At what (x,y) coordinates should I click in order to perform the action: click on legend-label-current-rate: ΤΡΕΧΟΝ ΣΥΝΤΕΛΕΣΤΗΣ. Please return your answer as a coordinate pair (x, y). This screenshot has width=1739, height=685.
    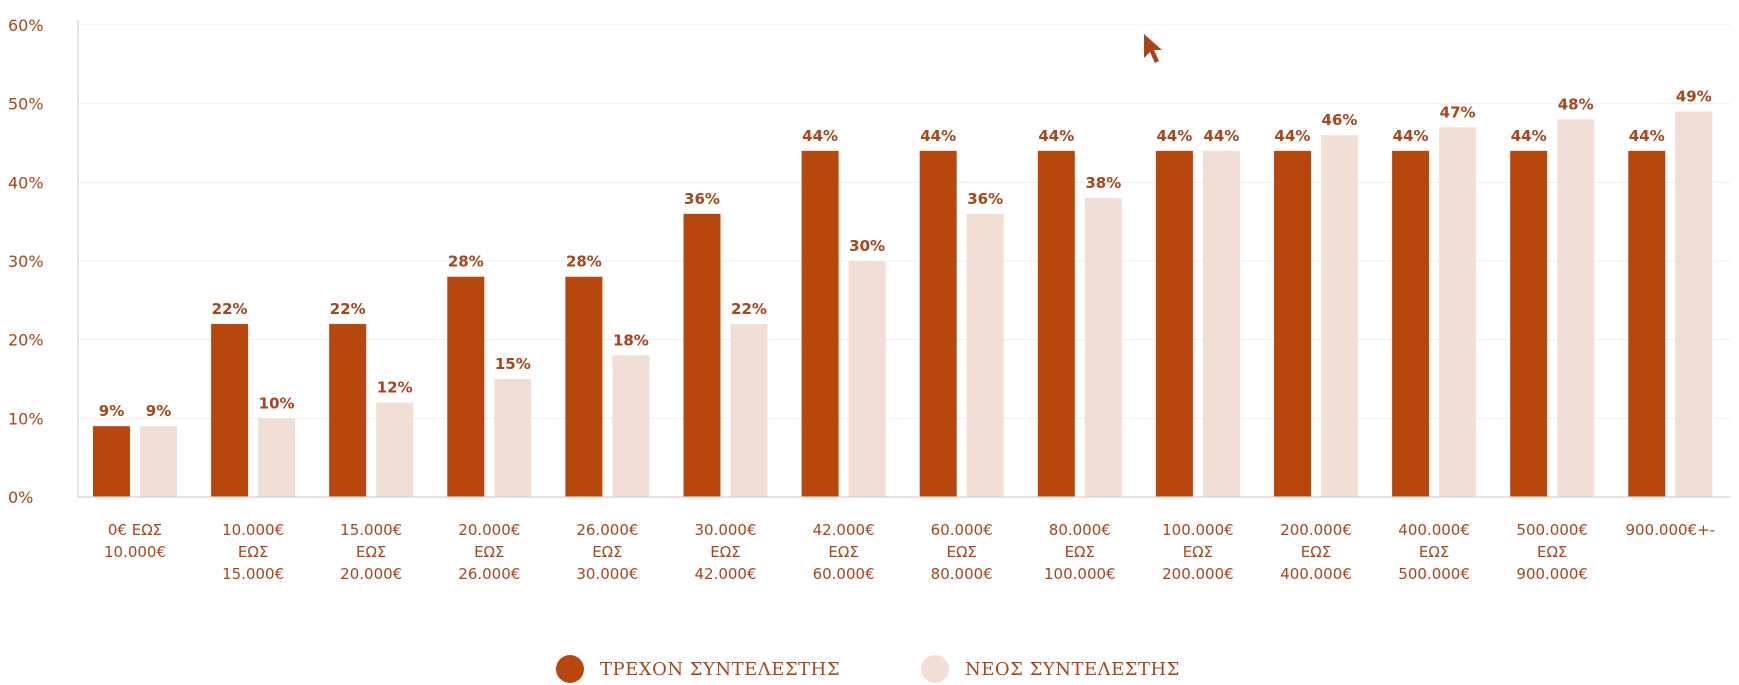
    Looking at the image, I should click on (720, 669).